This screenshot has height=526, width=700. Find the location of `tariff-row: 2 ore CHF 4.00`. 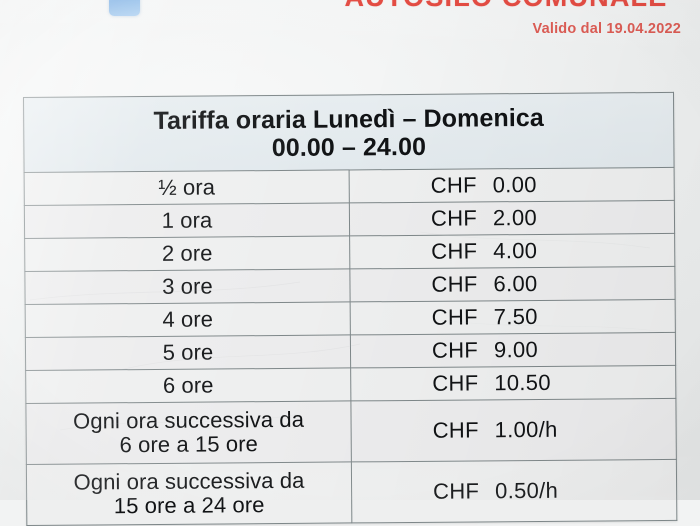

tariff-row: 2 ore CHF 4.00 is located at coordinates (349, 252).